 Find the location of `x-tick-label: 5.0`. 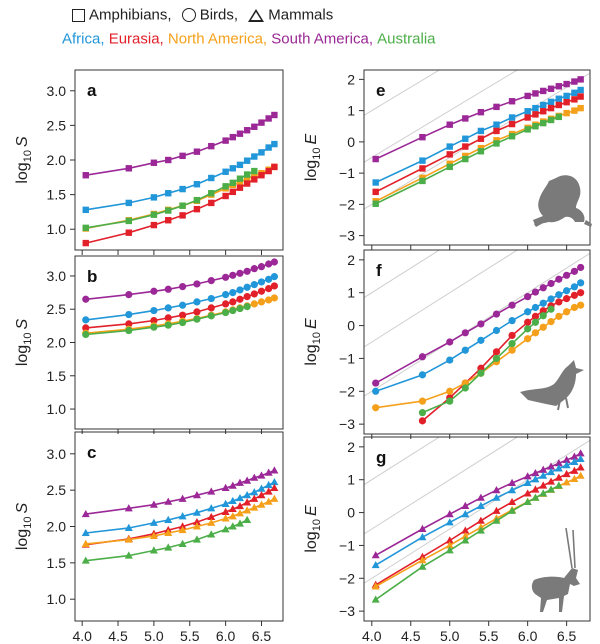

x-tick-label: 5.0 is located at coordinates (154, 636).